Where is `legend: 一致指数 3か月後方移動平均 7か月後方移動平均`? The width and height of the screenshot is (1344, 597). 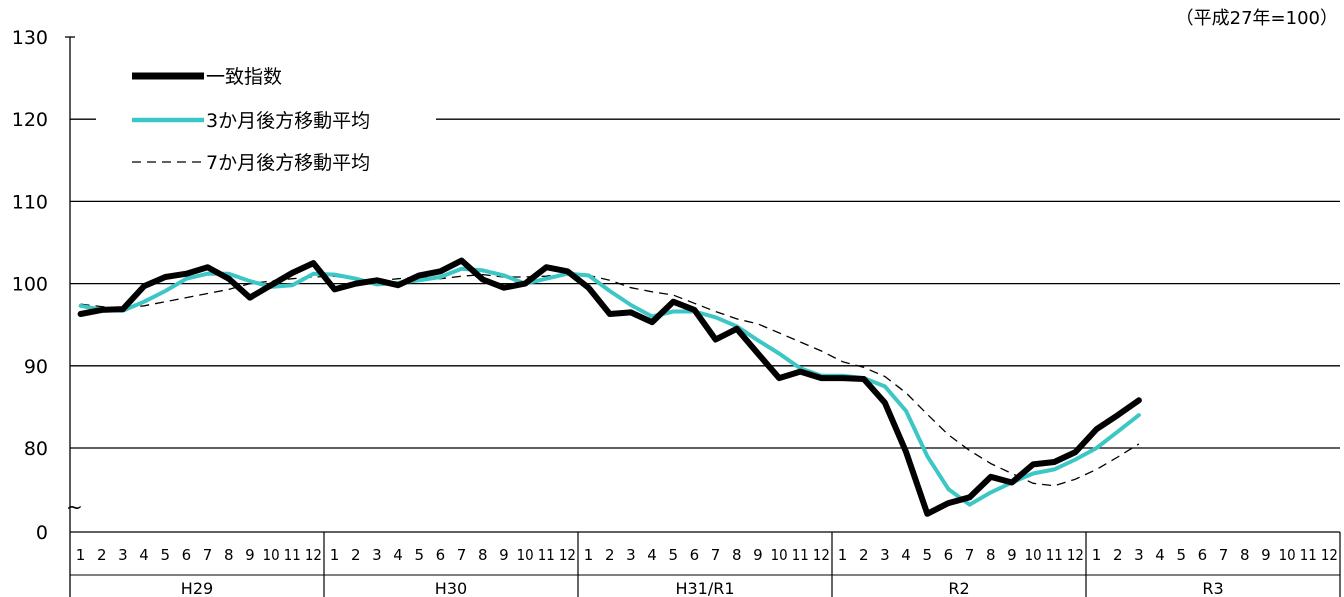
legend: 一致指数 3か月後方移動平均 7か月後方移動平均 is located at coordinates (266, 121).